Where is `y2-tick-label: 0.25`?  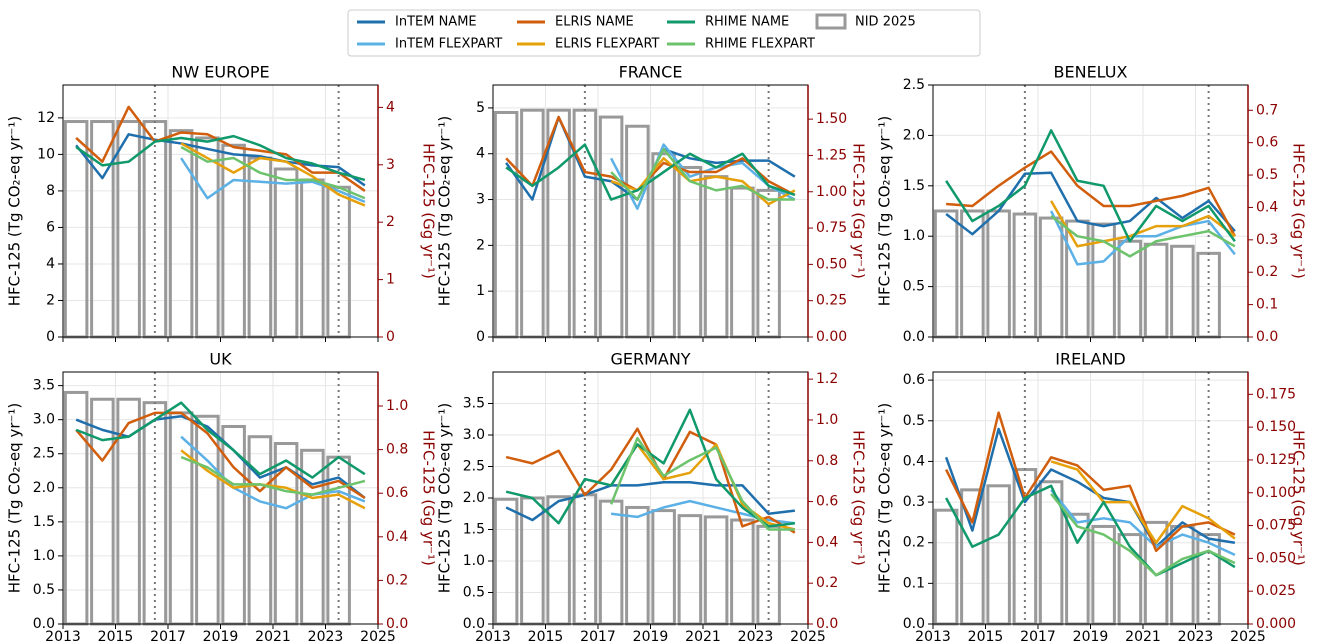
y2-tick-label: 0.25 is located at coordinates (831, 301).